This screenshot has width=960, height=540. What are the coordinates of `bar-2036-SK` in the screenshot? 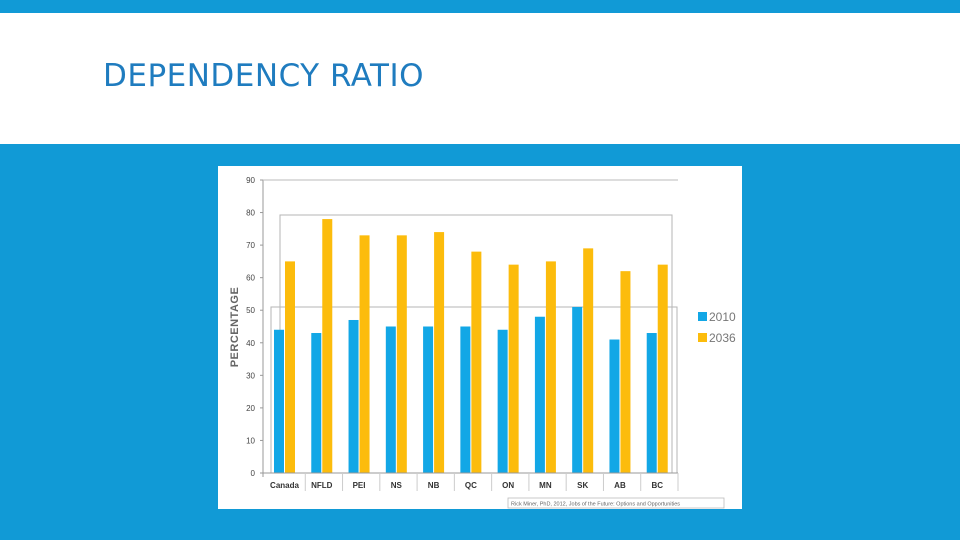 It's located at (588, 360).